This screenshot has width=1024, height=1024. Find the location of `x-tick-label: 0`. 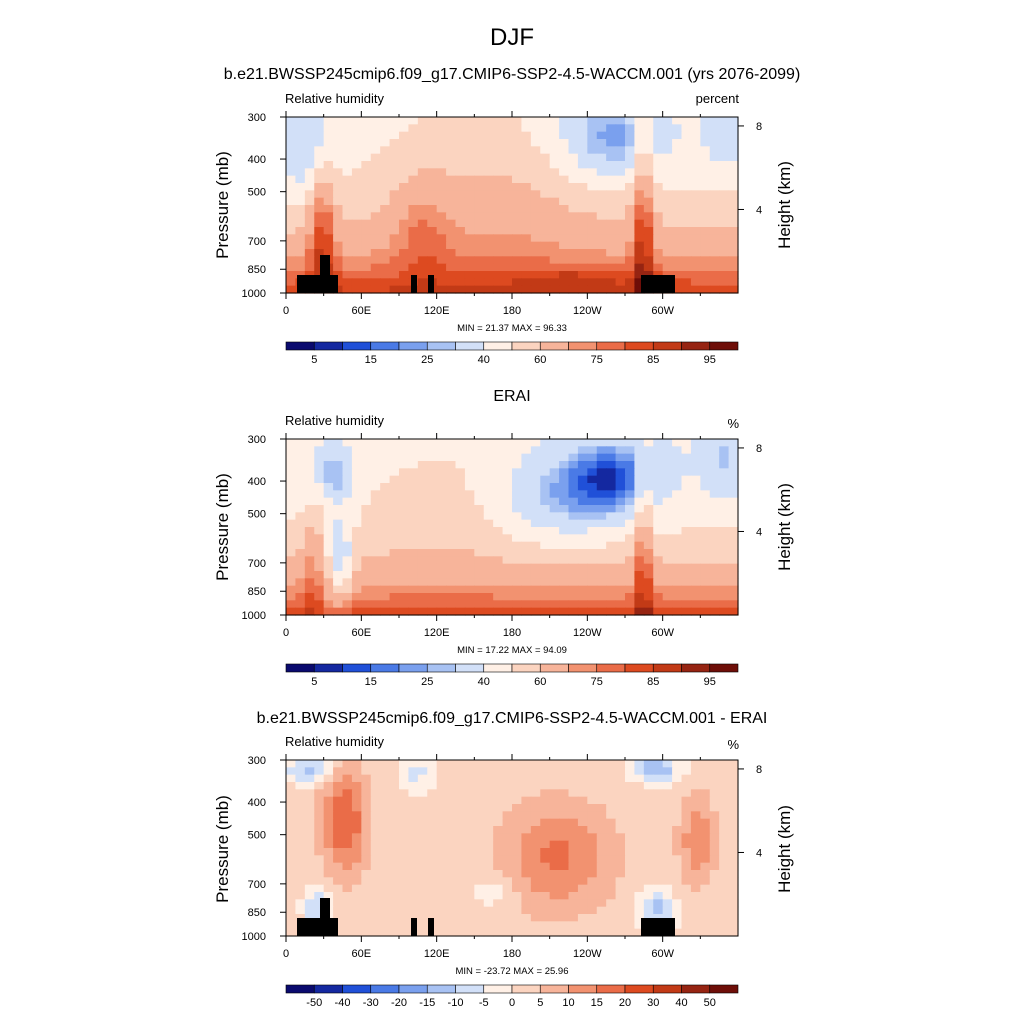

x-tick-label: 0 is located at coordinates (286, 633).